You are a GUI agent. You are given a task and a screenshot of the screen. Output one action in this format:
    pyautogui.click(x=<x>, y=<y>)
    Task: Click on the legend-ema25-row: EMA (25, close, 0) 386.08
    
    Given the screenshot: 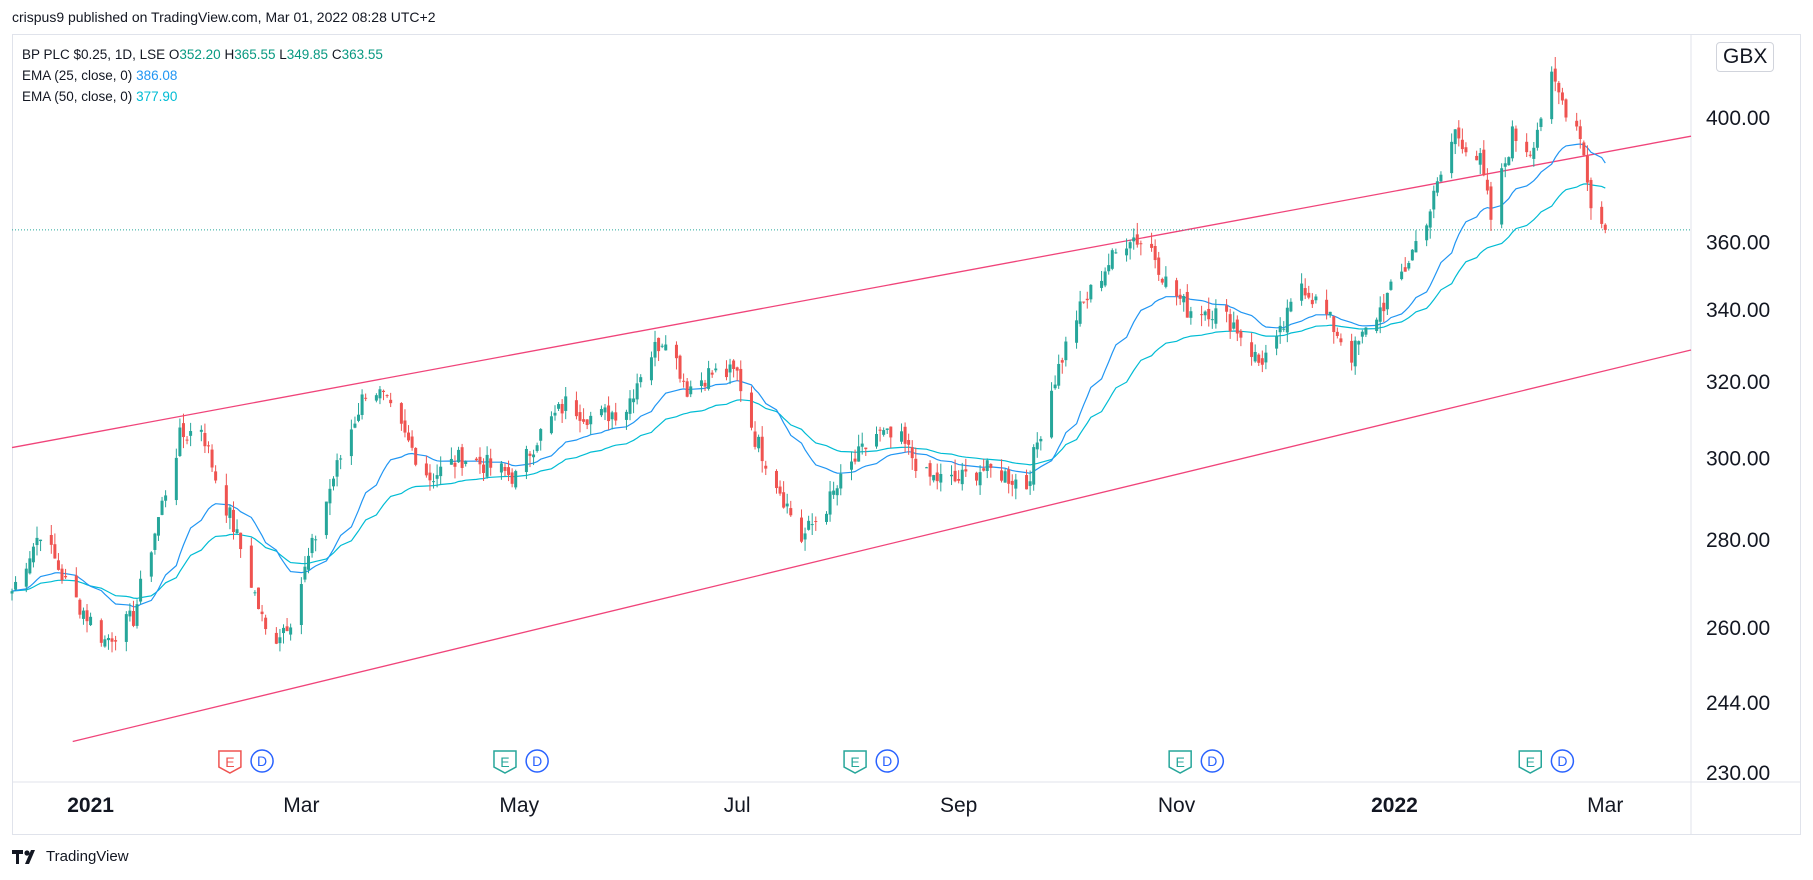 What is the action you would take?
    pyautogui.click(x=202, y=75)
    